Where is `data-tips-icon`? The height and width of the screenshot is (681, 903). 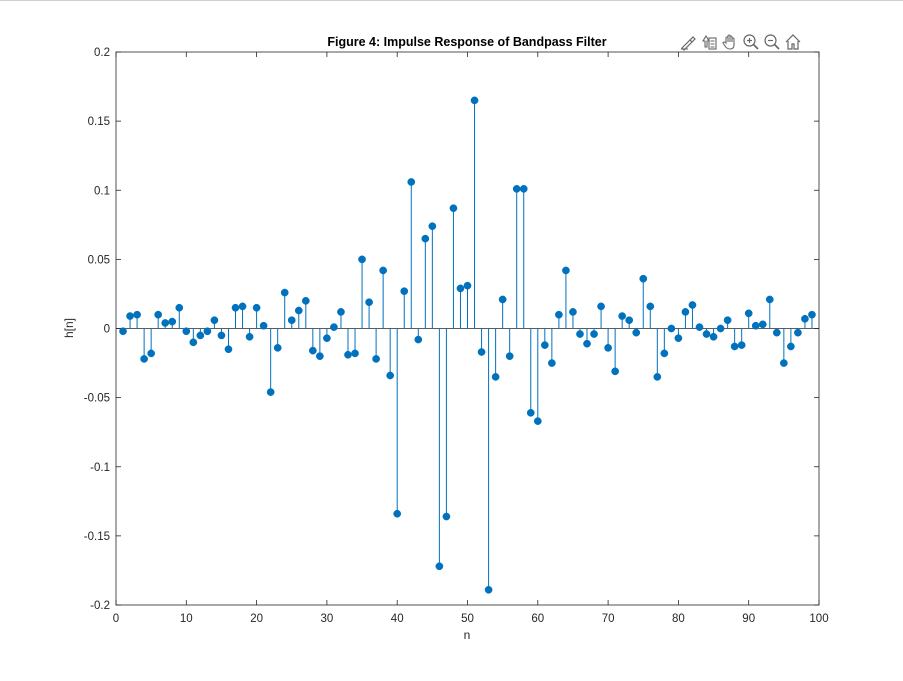 data-tips-icon is located at coordinates (709, 42).